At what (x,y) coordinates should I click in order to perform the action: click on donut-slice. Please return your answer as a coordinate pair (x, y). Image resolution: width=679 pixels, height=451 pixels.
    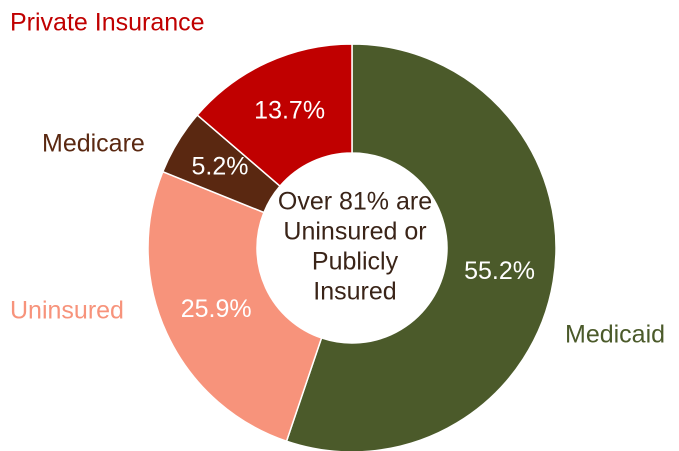
    Looking at the image, I should click on (274, 115).